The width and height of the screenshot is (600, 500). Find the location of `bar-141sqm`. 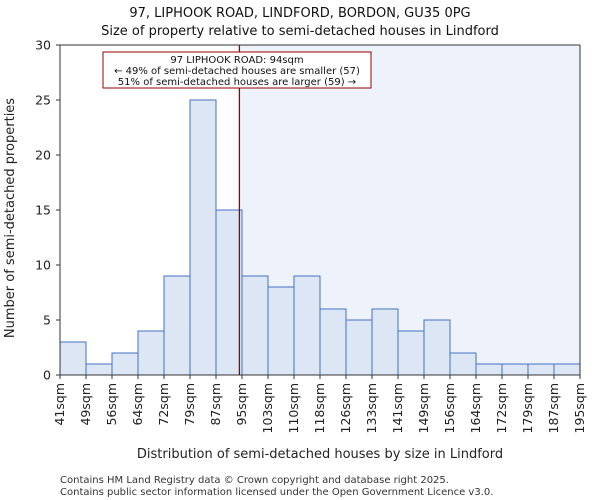

bar-141sqm is located at coordinates (411, 353).